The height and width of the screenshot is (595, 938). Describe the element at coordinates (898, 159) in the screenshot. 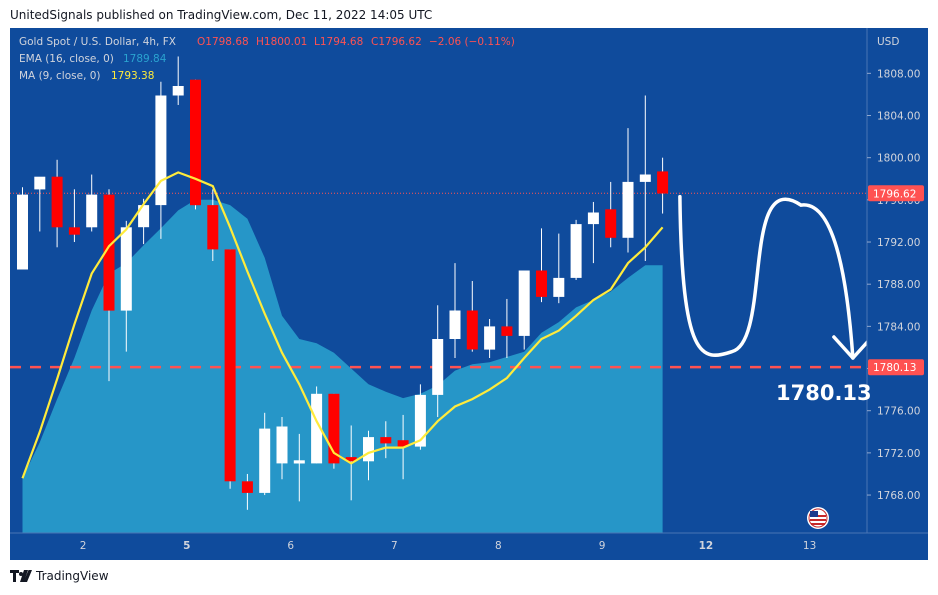

I see `y-tick-label: 1800.00` at that location.